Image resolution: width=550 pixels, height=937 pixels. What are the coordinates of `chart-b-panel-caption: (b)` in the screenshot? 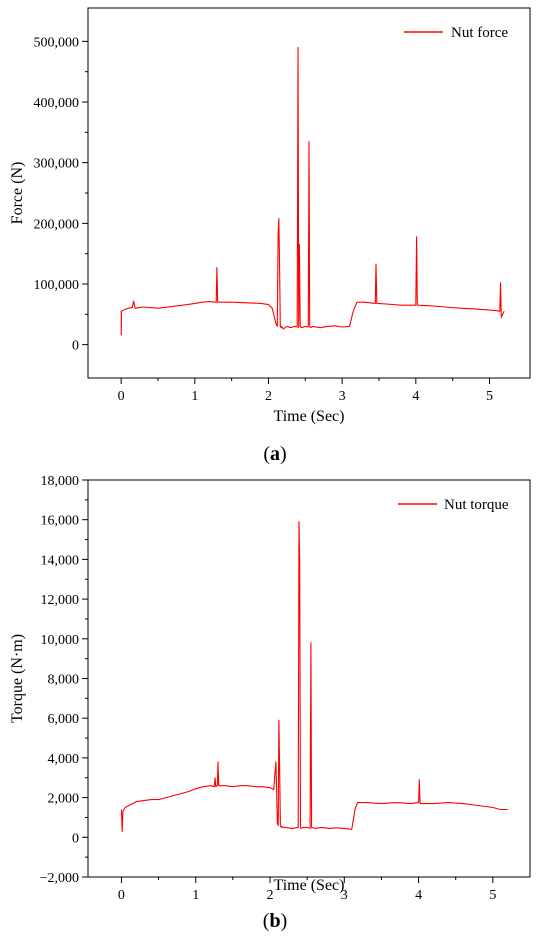 It's located at (275, 921).